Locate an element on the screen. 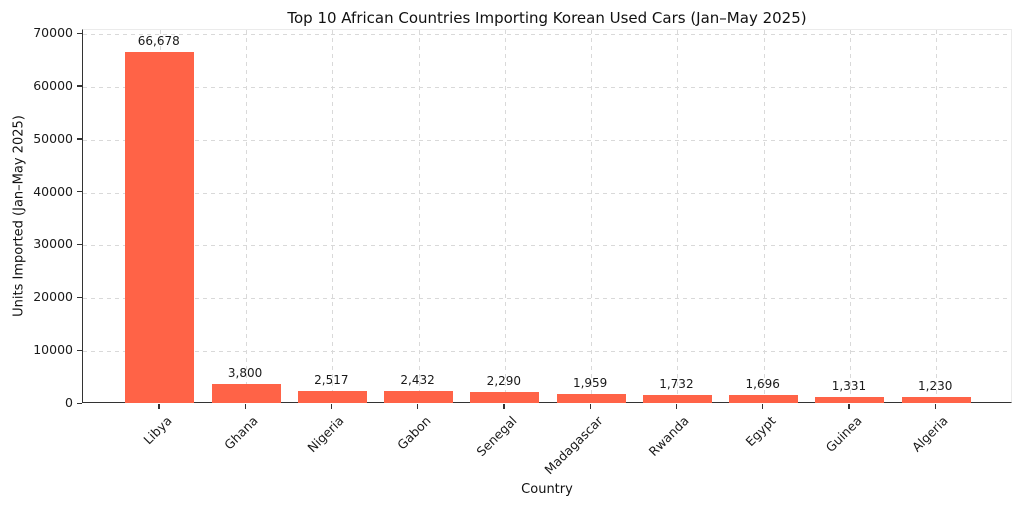  bar-value-label: 1,696 is located at coordinates (762, 384).